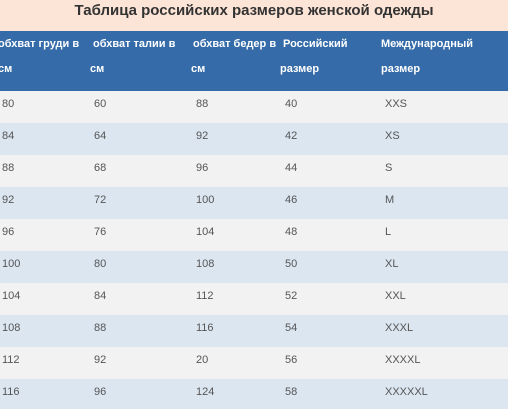 This screenshot has height=409, width=508. I want to click on cell-hips: 96, so click(202, 168).